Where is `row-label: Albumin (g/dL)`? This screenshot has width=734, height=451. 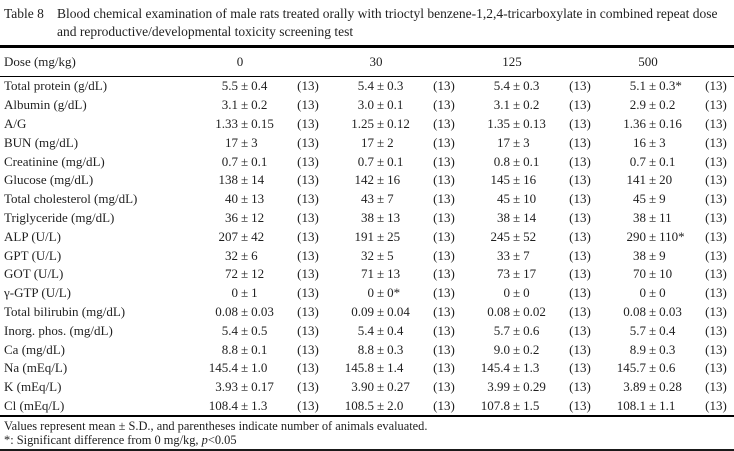
row-label: Albumin (g/dL) is located at coordinates (45, 105).